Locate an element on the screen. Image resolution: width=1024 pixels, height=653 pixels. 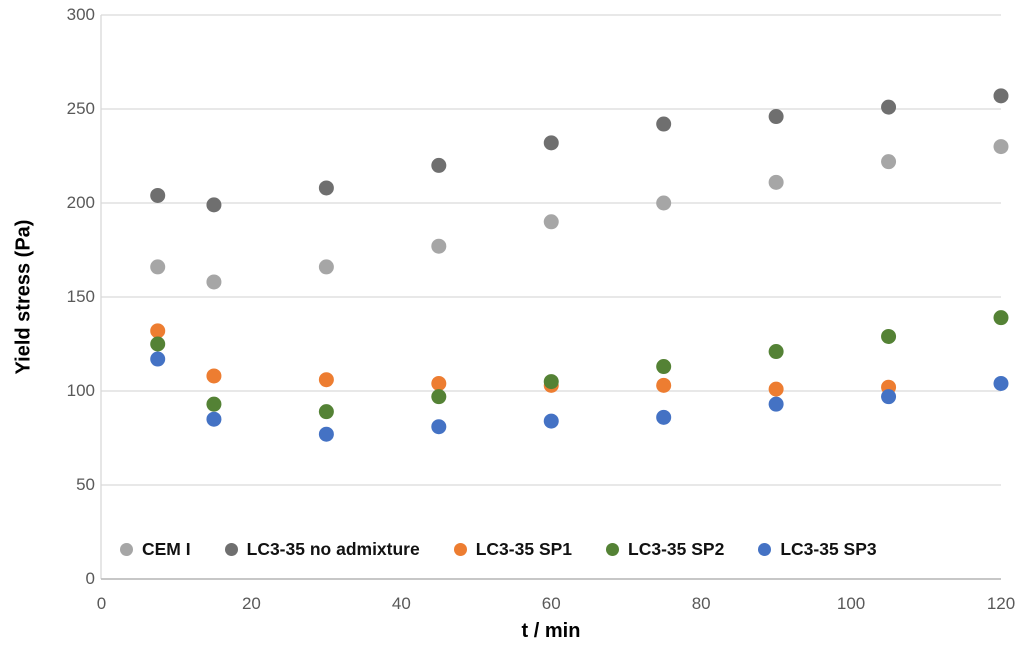
legend-item: LC3-35 SP1 is located at coordinates (513, 549).